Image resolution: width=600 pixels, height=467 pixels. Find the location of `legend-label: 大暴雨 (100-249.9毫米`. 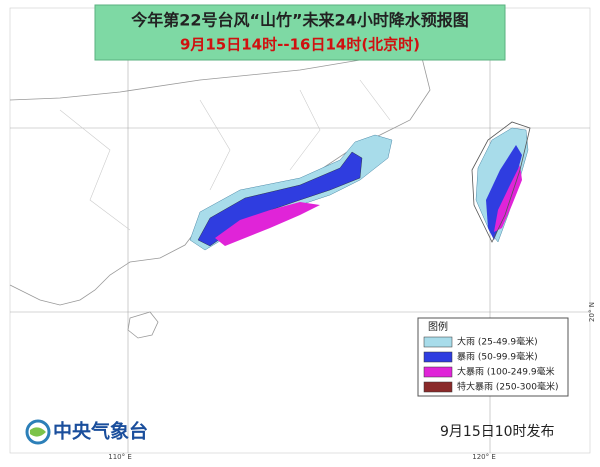

legend-label: 大暴雨 (100-249.9毫米 is located at coordinates (506, 372).